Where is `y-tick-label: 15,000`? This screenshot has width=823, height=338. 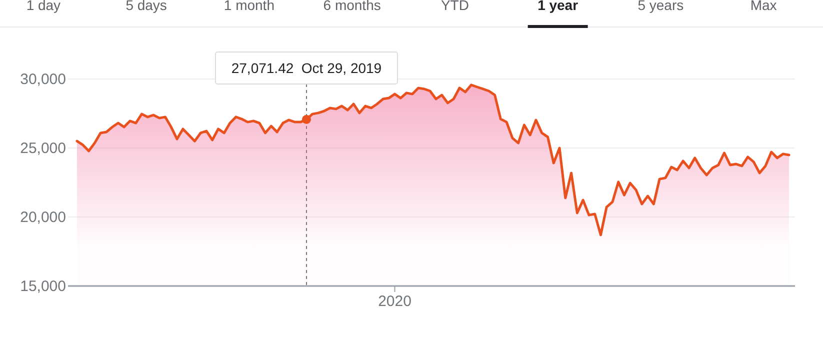
y-tick-label: 15,000 is located at coordinates (43, 286).